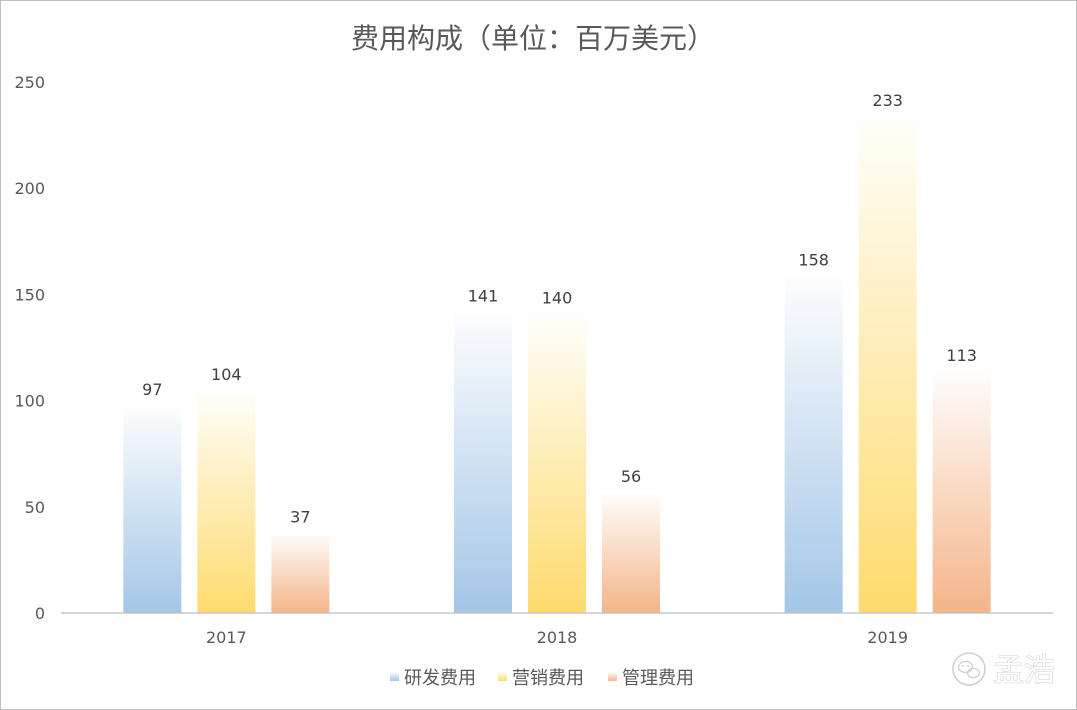 This screenshot has width=1077, height=710. What do you see at coordinates (35, 507) in the screenshot?
I see `y-tick-label: 50` at bounding box center [35, 507].